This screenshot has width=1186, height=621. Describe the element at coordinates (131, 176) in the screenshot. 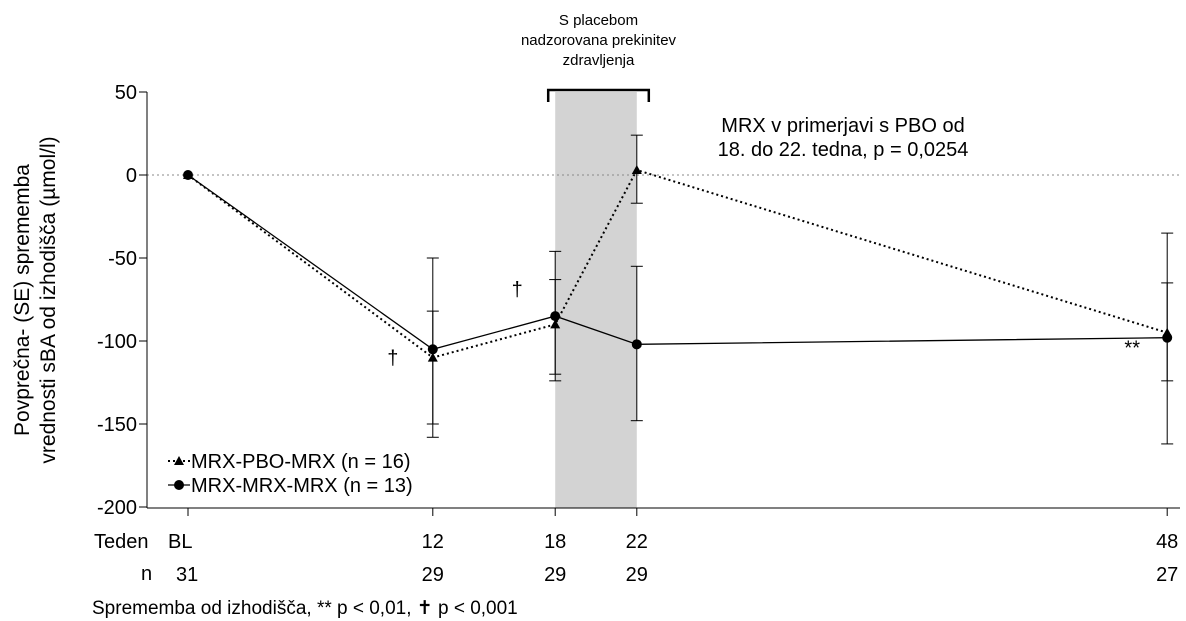

I see `y-tick-label: 0` at that location.